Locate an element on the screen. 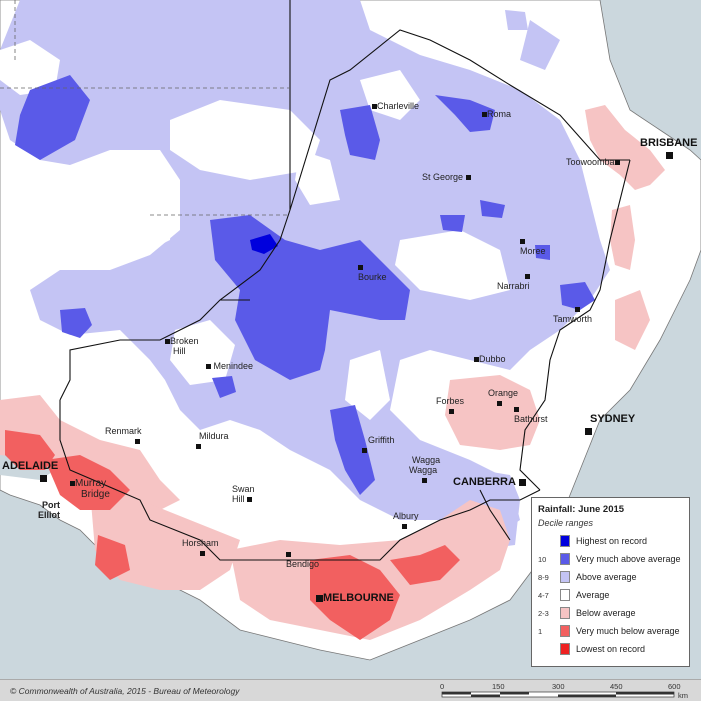  town-mildura: Mildura is located at coordinates (212, 441).